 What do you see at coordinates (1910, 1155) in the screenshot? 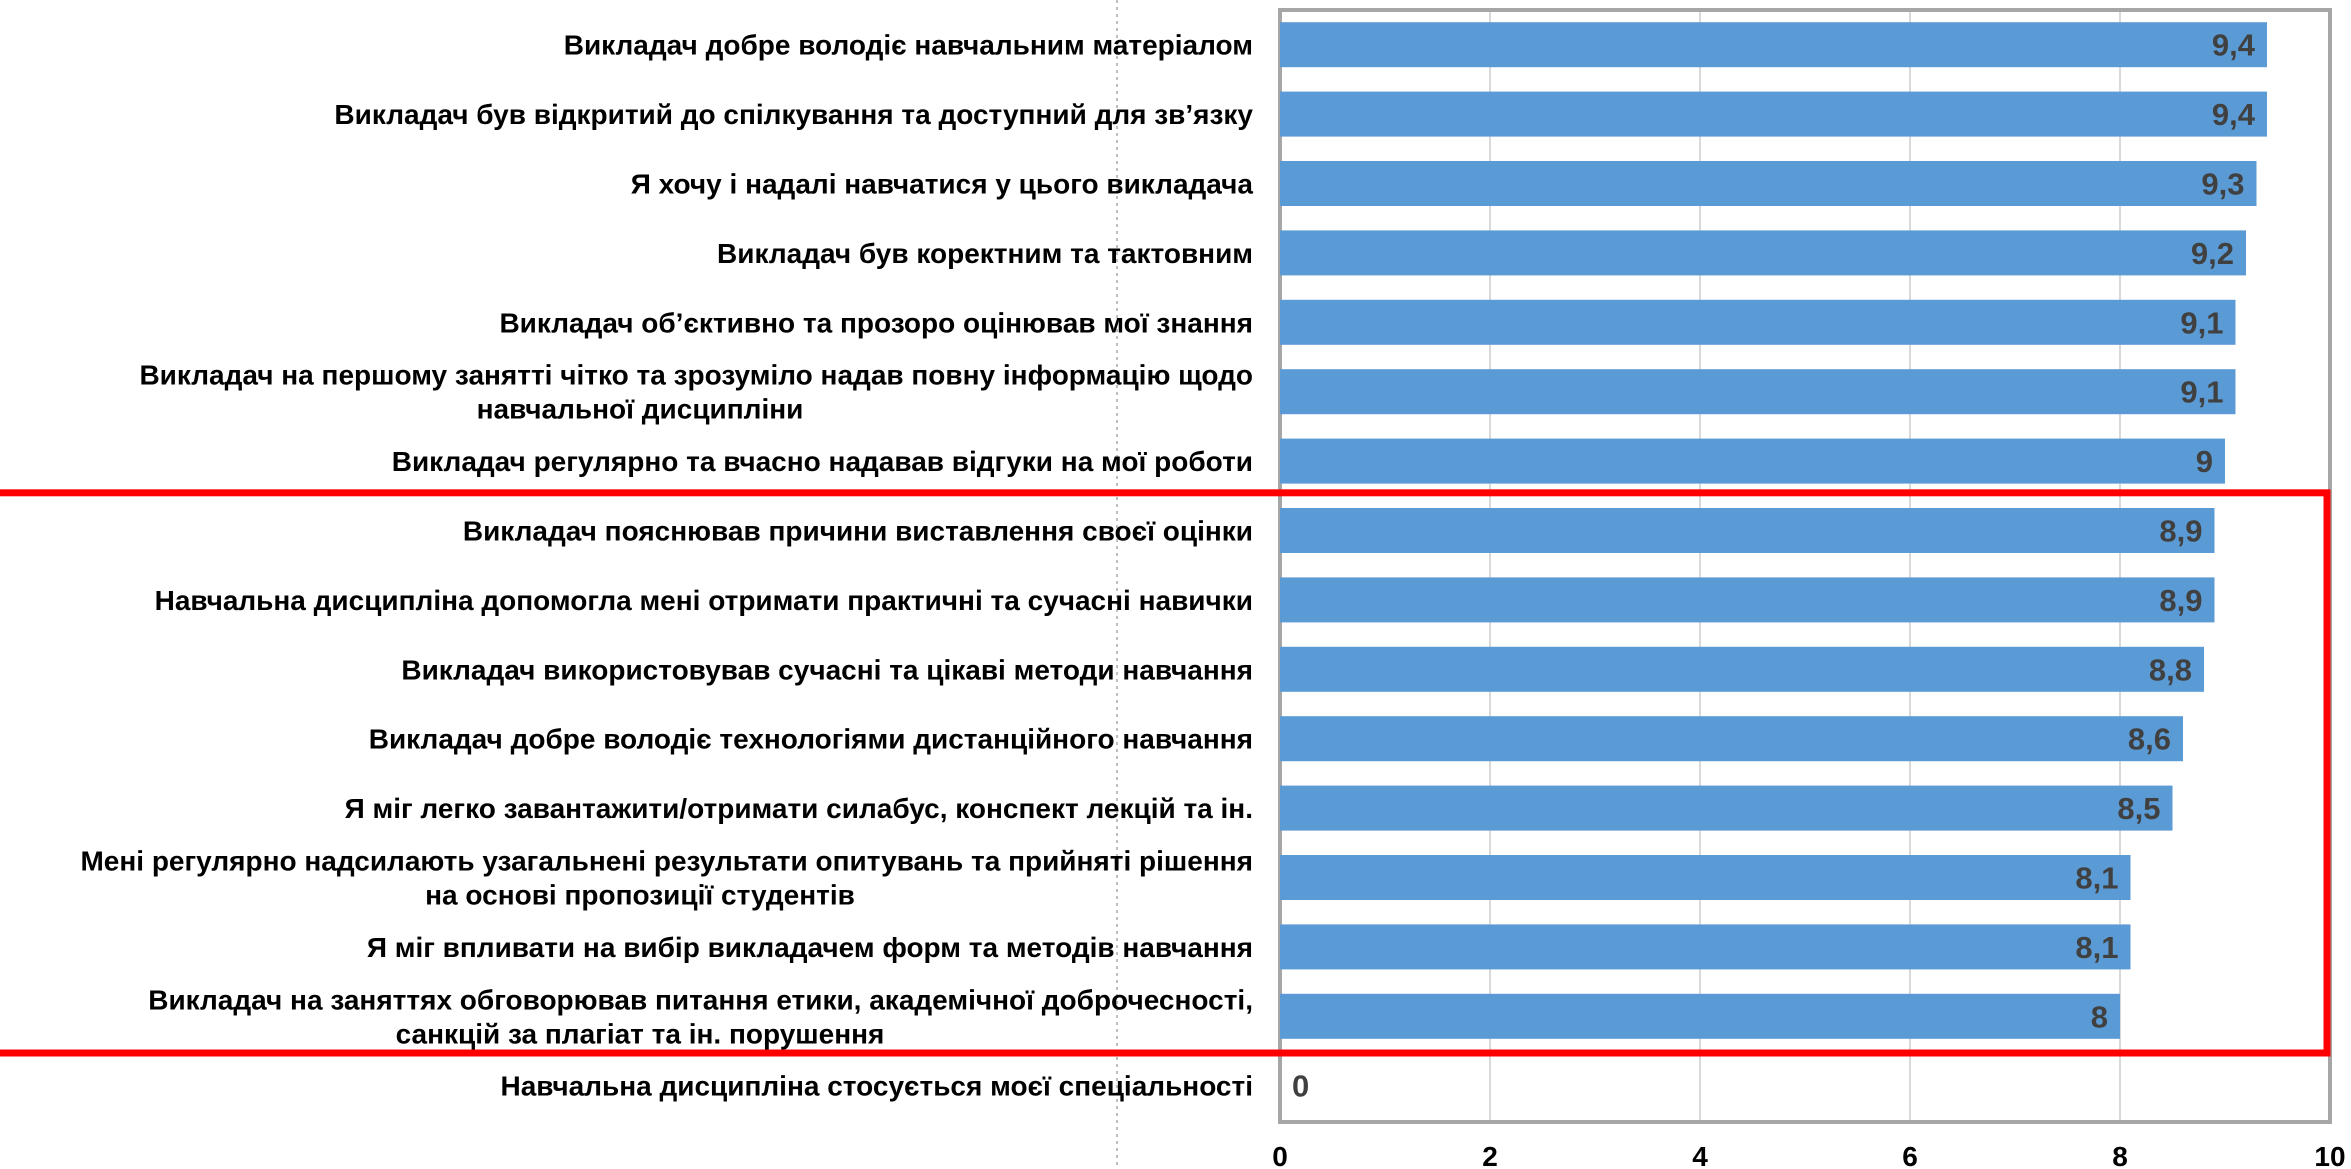
I see `x-tick-label: 6` at bounding box center [1910, 1155].